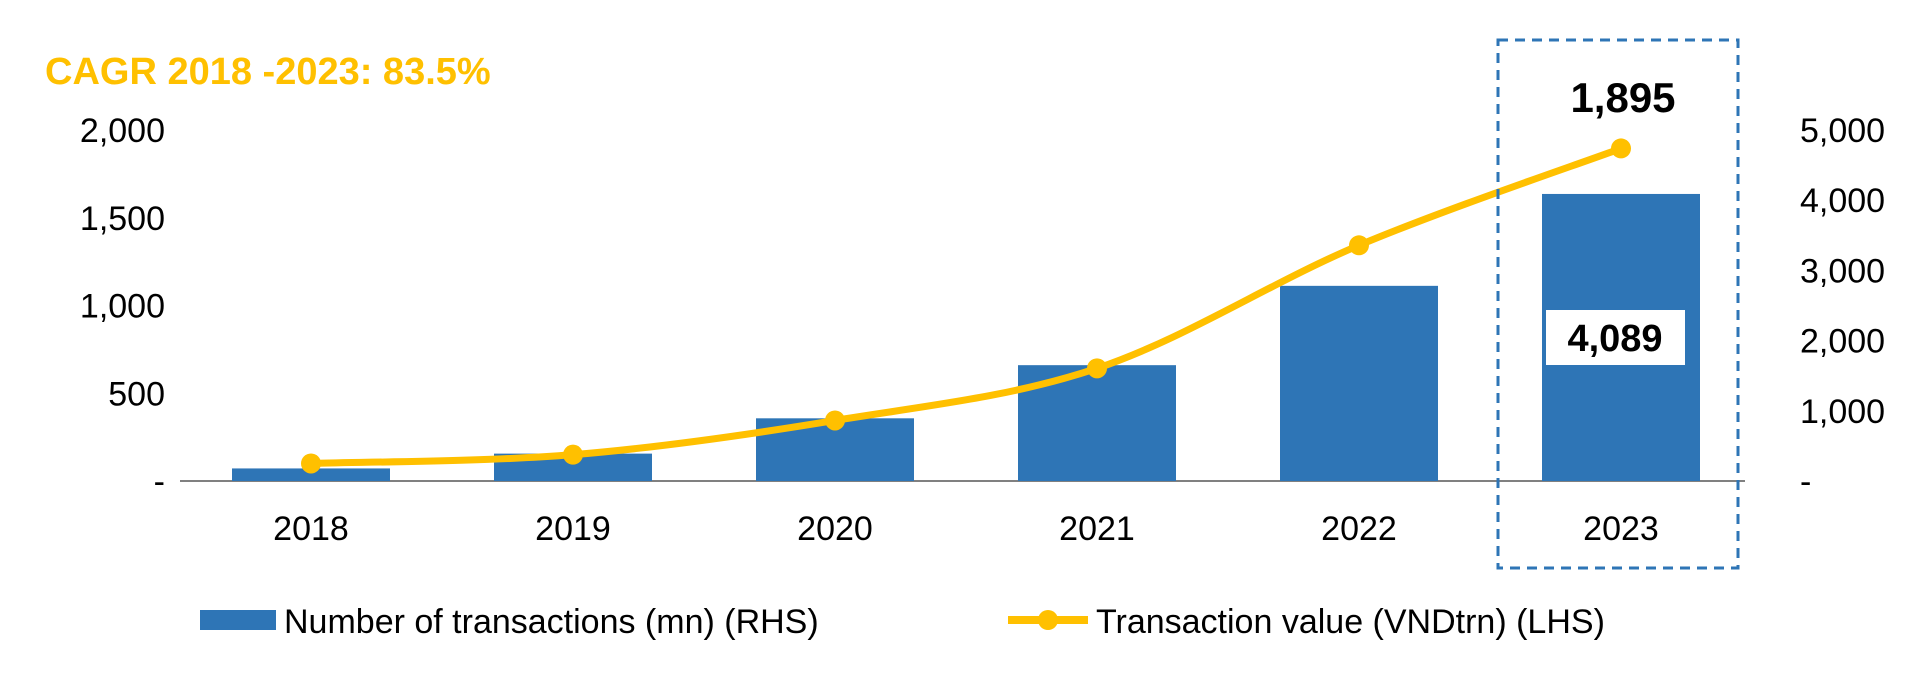  I want to click on line-point-2020, so click(835, 420).